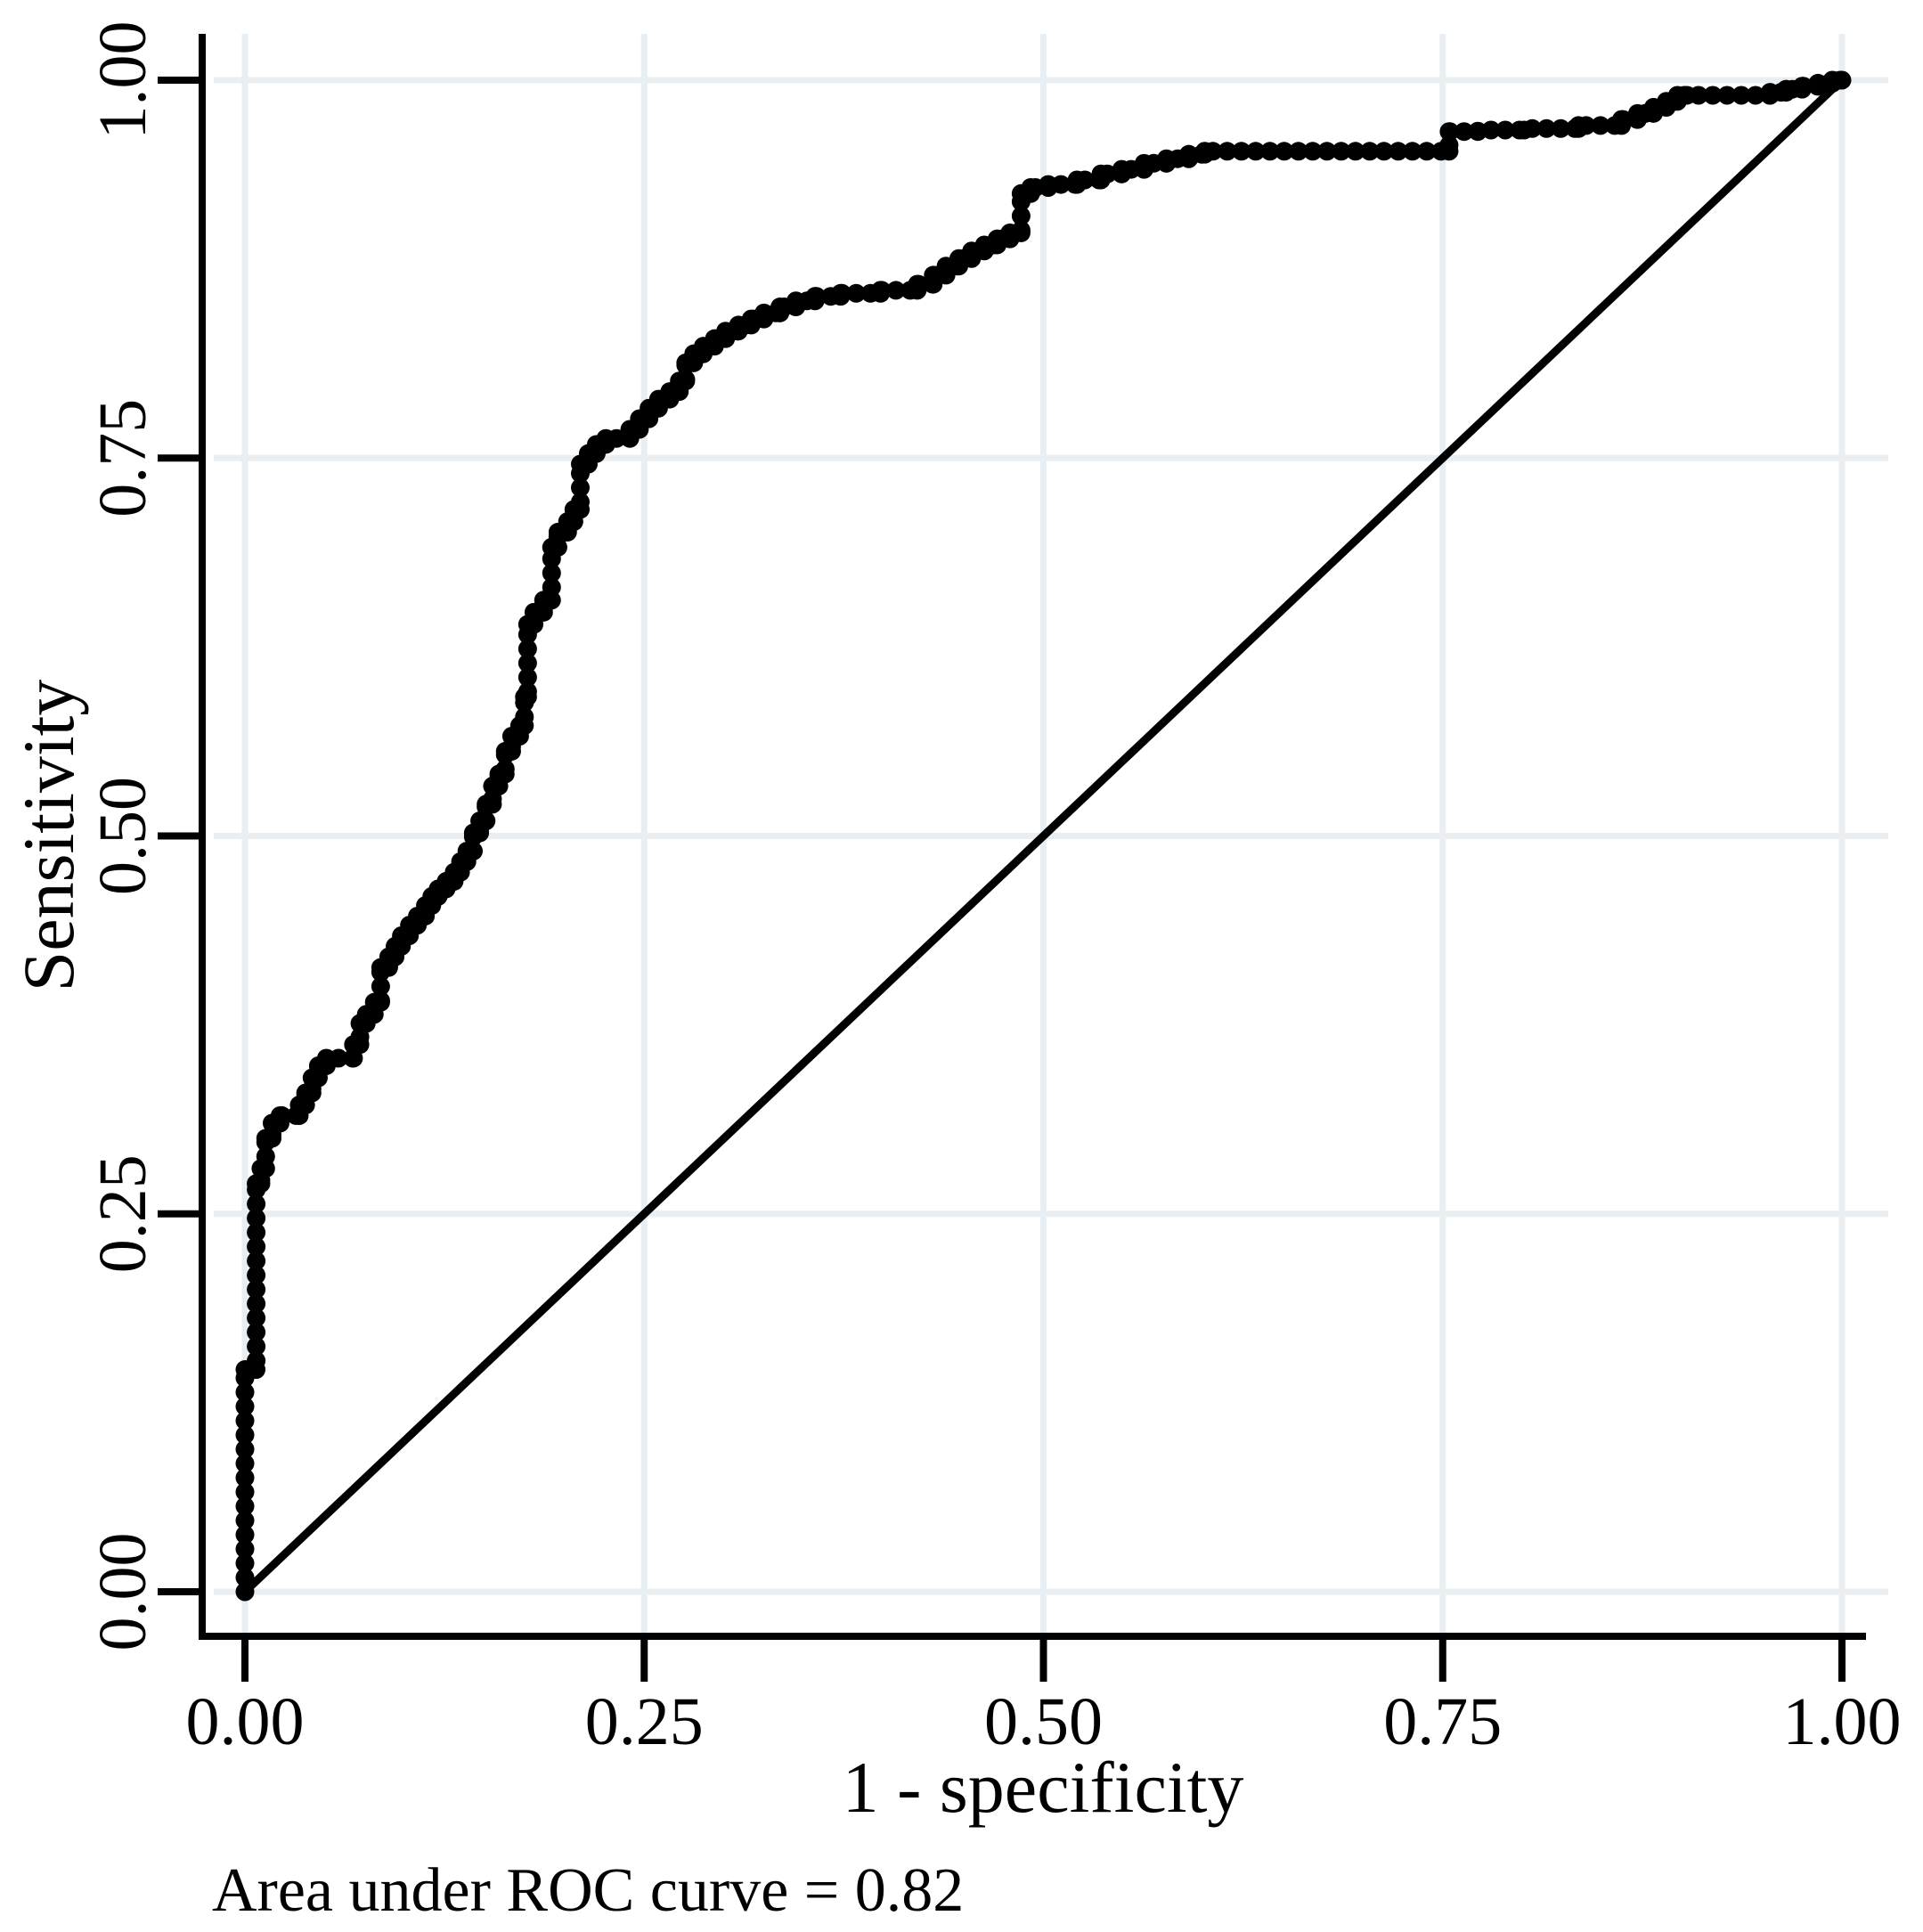 The width and height of the screenshot is (1923, 1932). Describe the element at coordinates (588, 1891) in the screenshot. I see `auc-caption: Area under ROC curve = 0.82` at that location.